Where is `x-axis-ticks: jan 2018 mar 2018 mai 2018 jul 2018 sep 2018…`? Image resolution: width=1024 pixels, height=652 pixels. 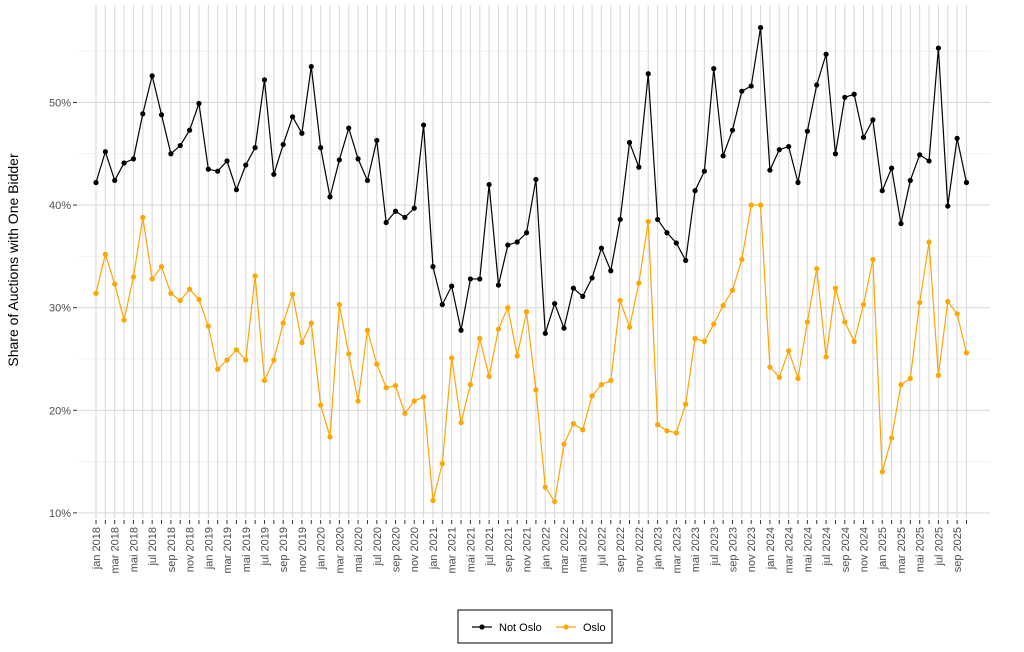 x-axis-ticks: jan 2018 mar 2018 mai 2018 jul 2018 sep 2018… is located at coordinates (529, 546).